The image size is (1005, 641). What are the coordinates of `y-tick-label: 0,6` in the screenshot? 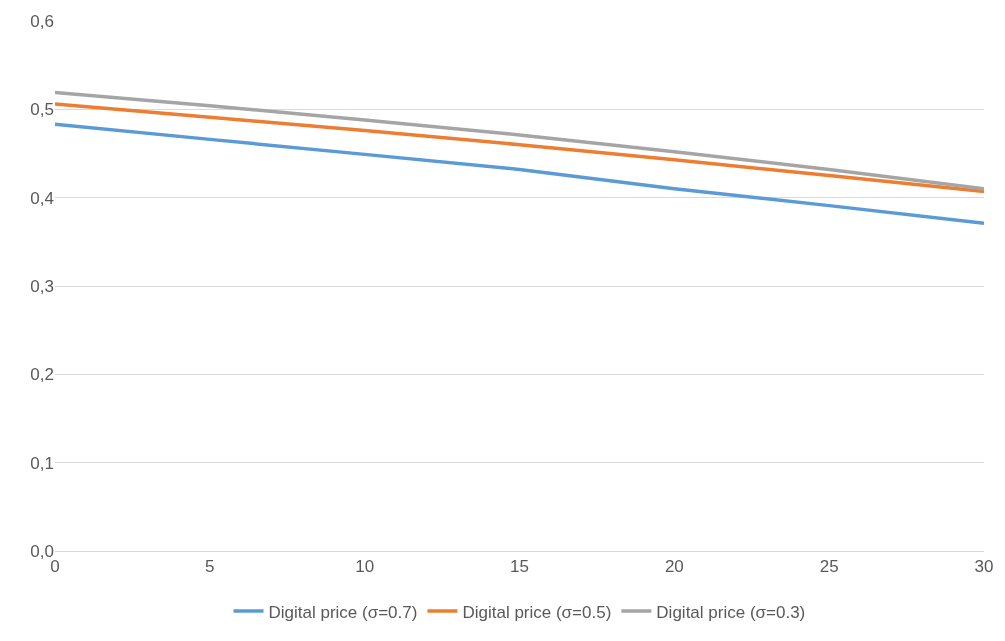 It's located at (42, 21).